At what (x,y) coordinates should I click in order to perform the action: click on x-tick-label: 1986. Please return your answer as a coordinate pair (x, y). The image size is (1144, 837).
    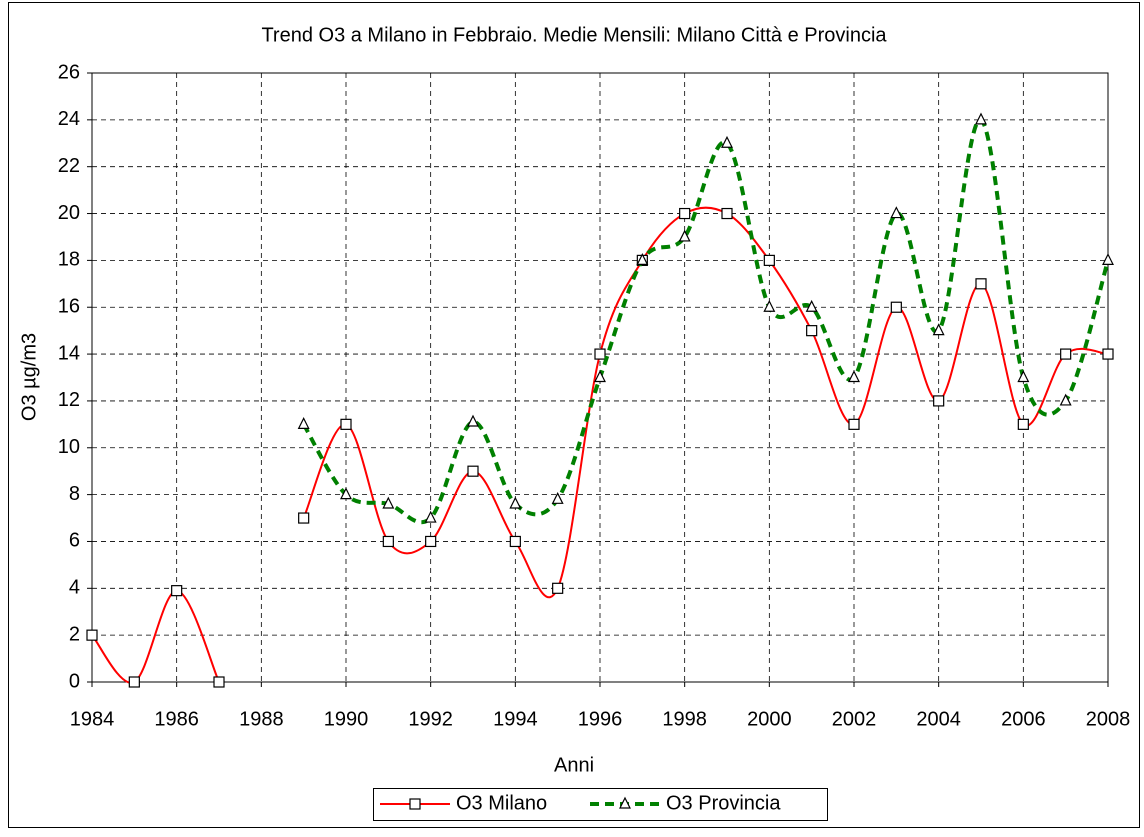
    Looking at the image, I should click on (176, 719).